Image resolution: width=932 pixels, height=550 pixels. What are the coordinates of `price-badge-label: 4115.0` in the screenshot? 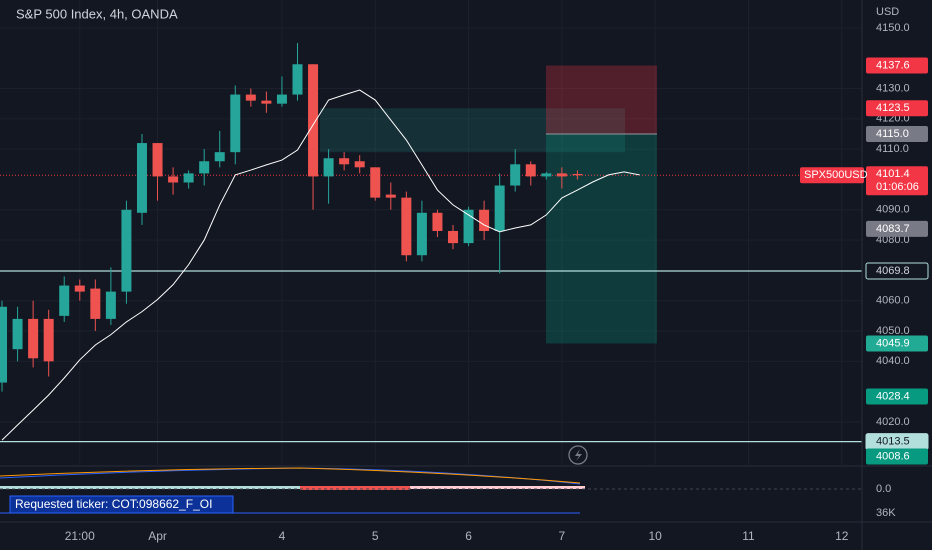 It's located at (892, 134).